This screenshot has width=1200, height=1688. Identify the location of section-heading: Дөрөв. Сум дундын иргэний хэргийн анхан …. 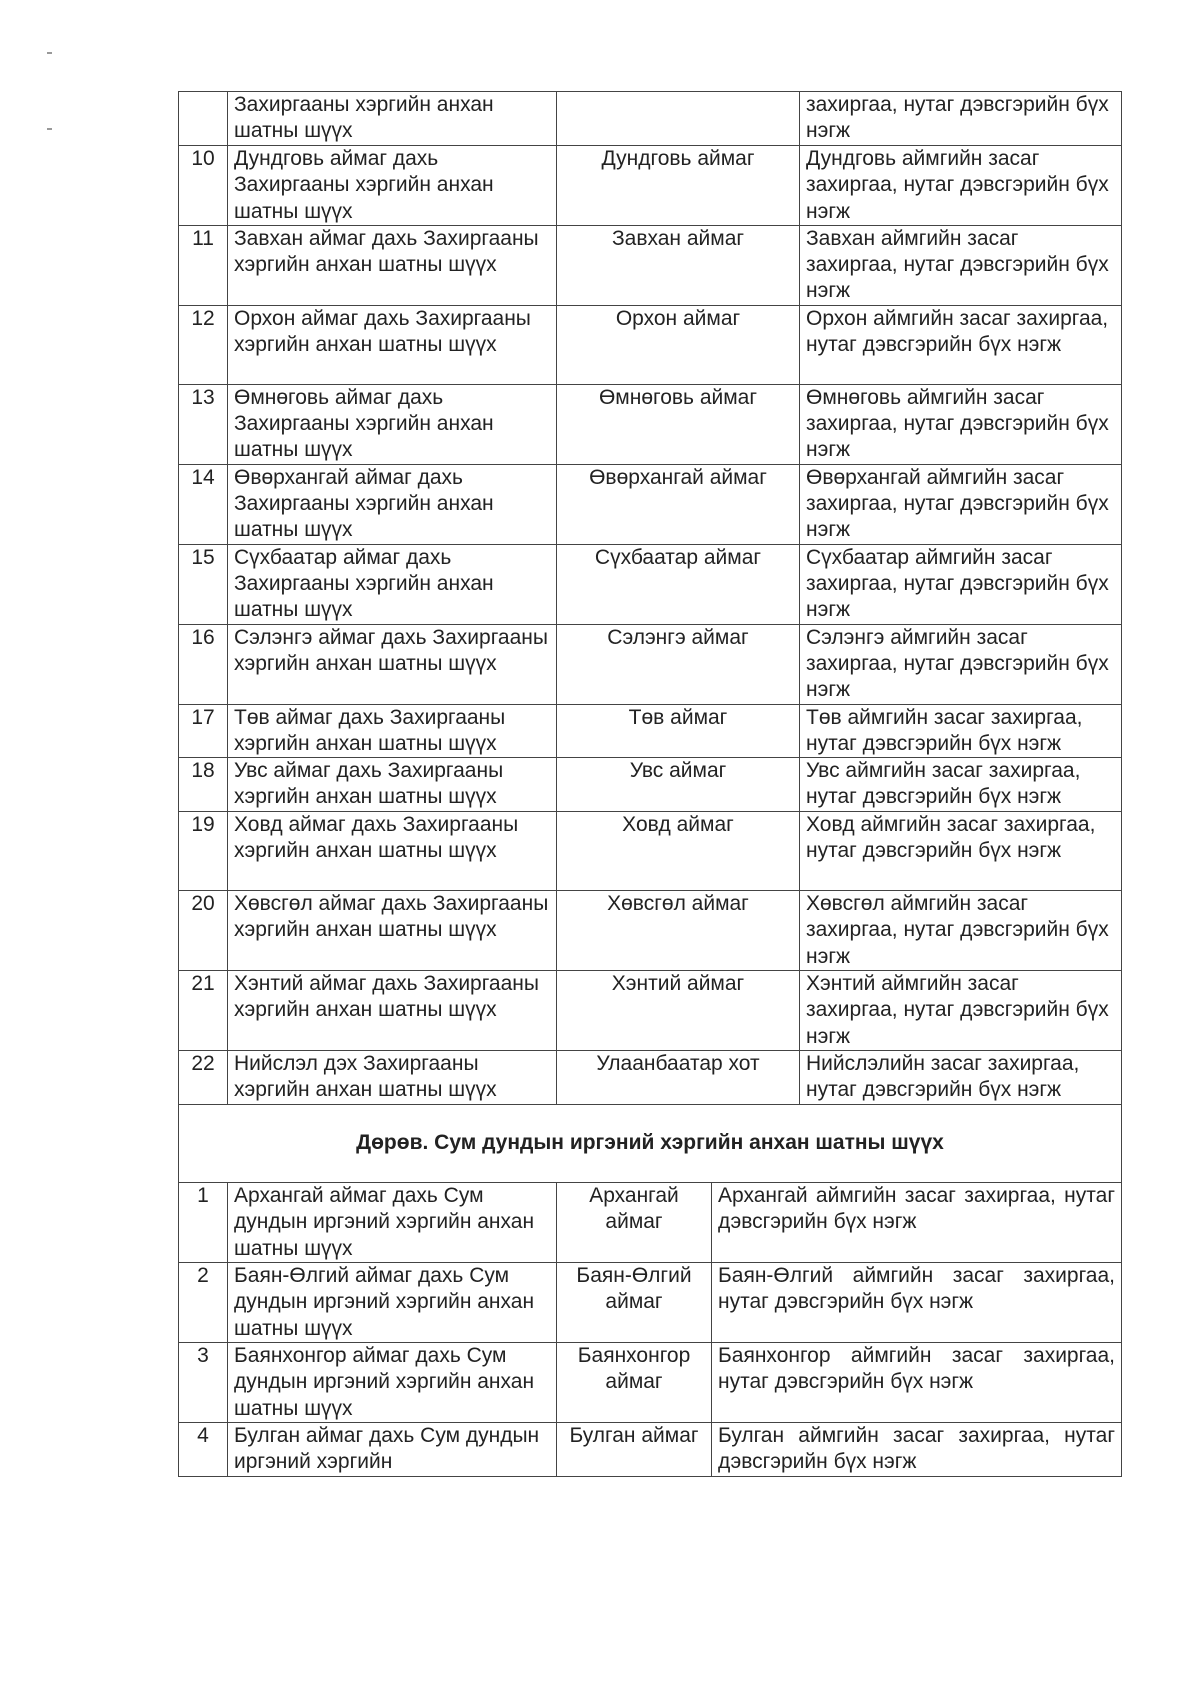
(650, 1143).